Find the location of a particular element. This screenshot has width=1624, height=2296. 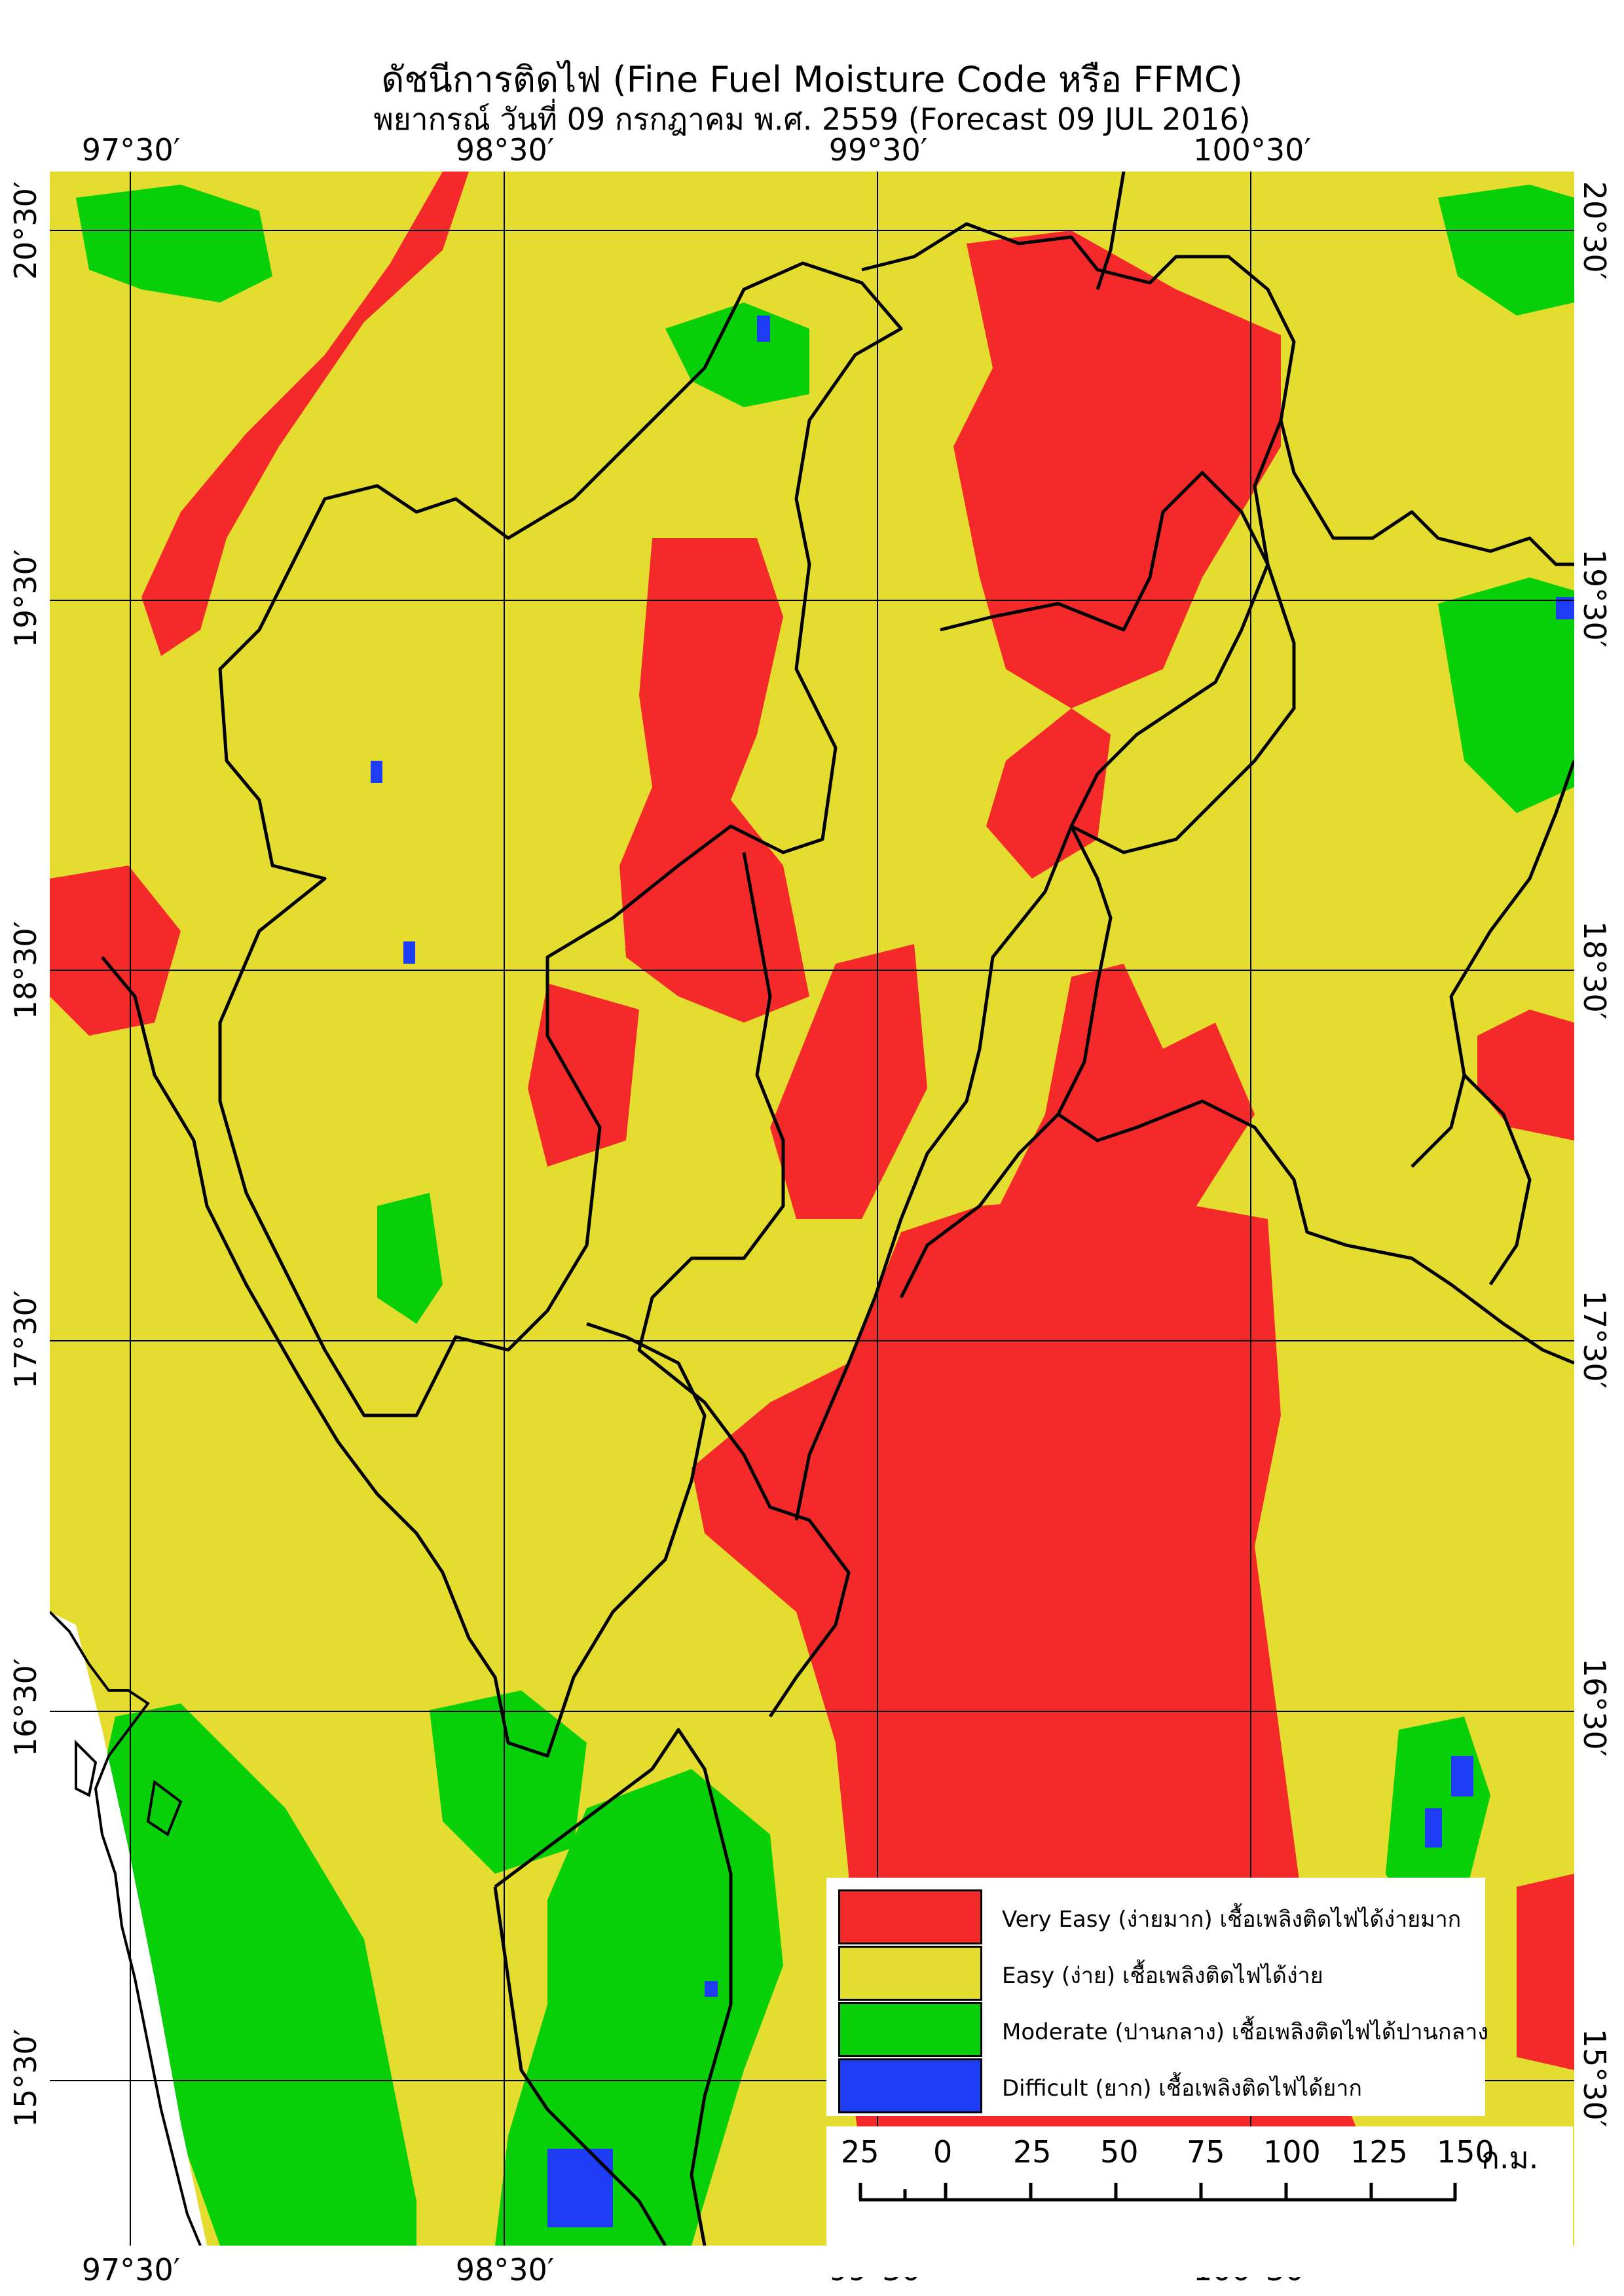

province-boundary-mae-hong-son-south is located at coordinates (404, 1357).